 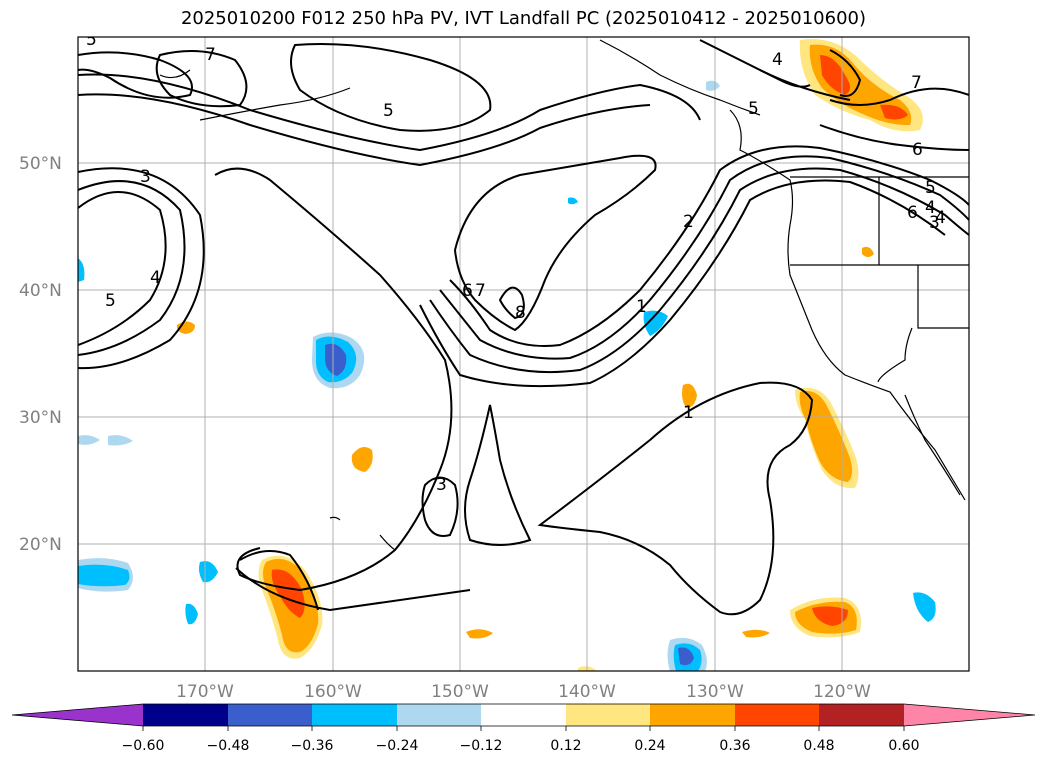 What do you see at coordinates (460, 692) in the screenshot?
I see `lon-label: 150°W` at bounding box center [460, 692].